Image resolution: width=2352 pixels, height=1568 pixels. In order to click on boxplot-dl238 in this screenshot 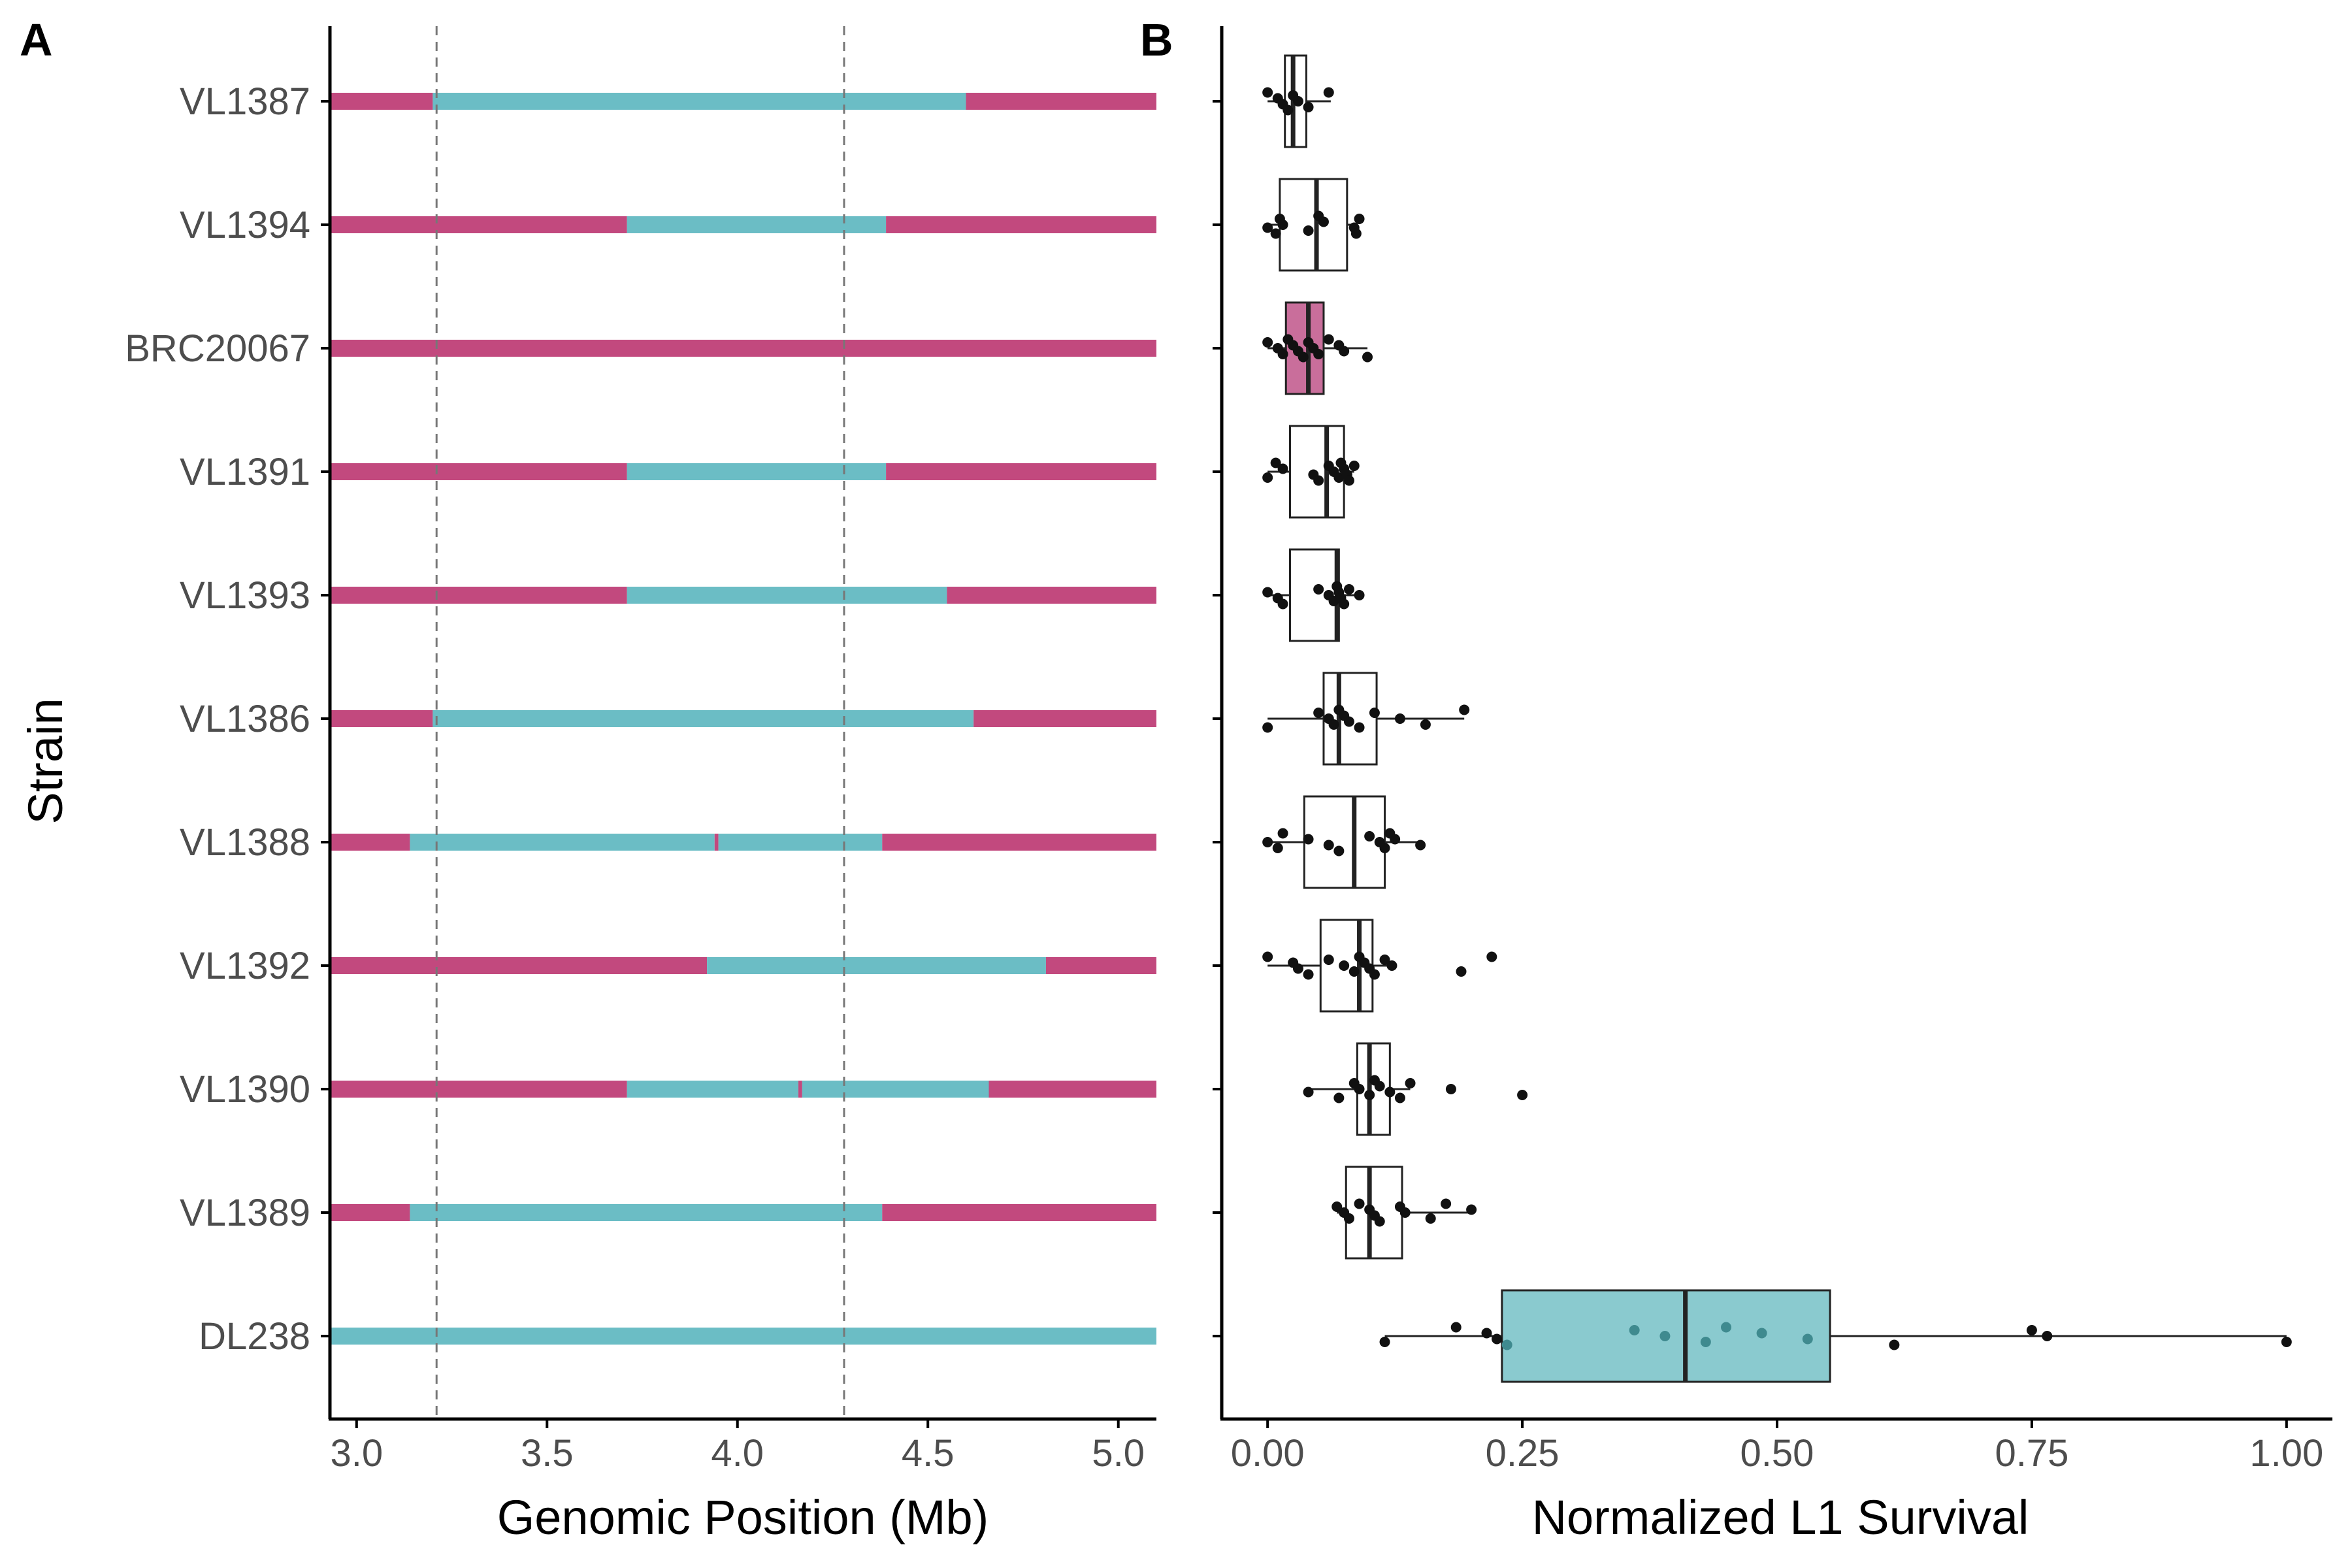, I will do `click(1835, 1336)`.